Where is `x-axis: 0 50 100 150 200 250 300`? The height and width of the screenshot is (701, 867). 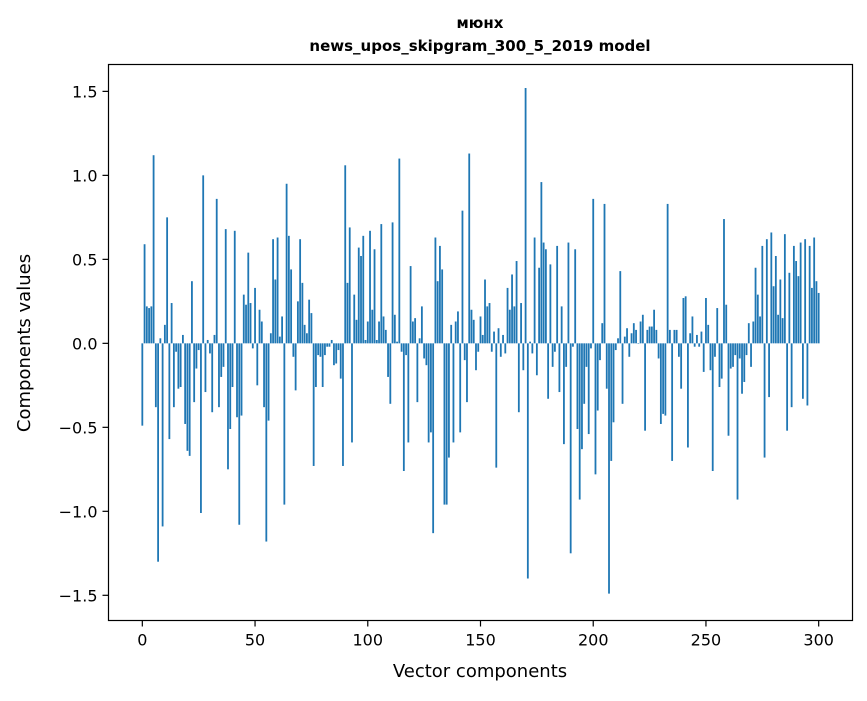
x-axis: 0 50 100 150 200 250 300 is located at coordinates (485, 635).